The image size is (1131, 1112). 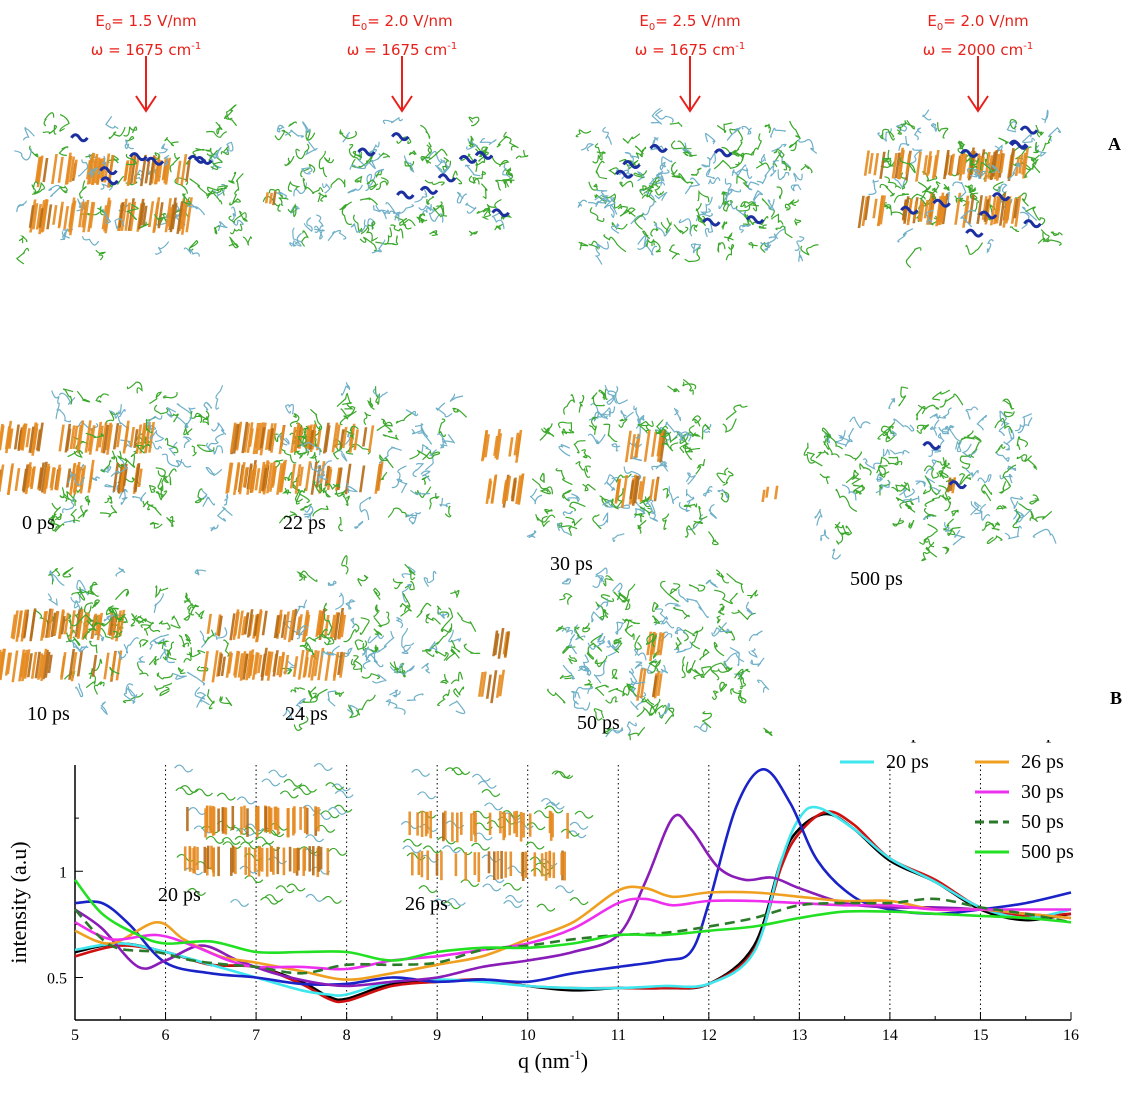 What do you see at coordinates (876, 579) in the screenshot?
I see `snapshot-label-500ps: 500 ps` at bounding box center [876, 579].